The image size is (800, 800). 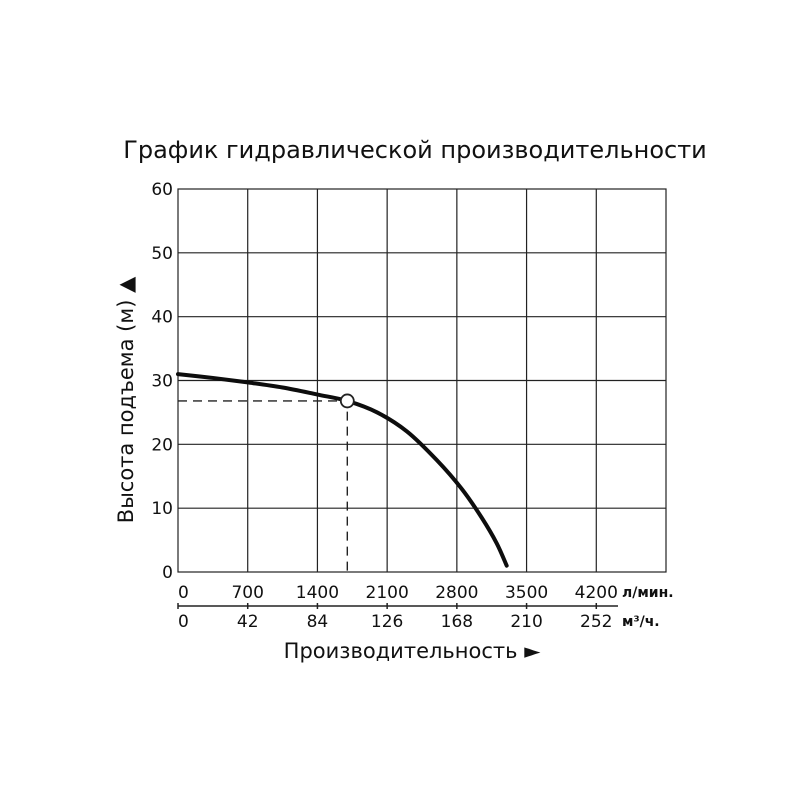 I want to click on chart-title: График гидравлической производительности, so click(x=415, y=150).